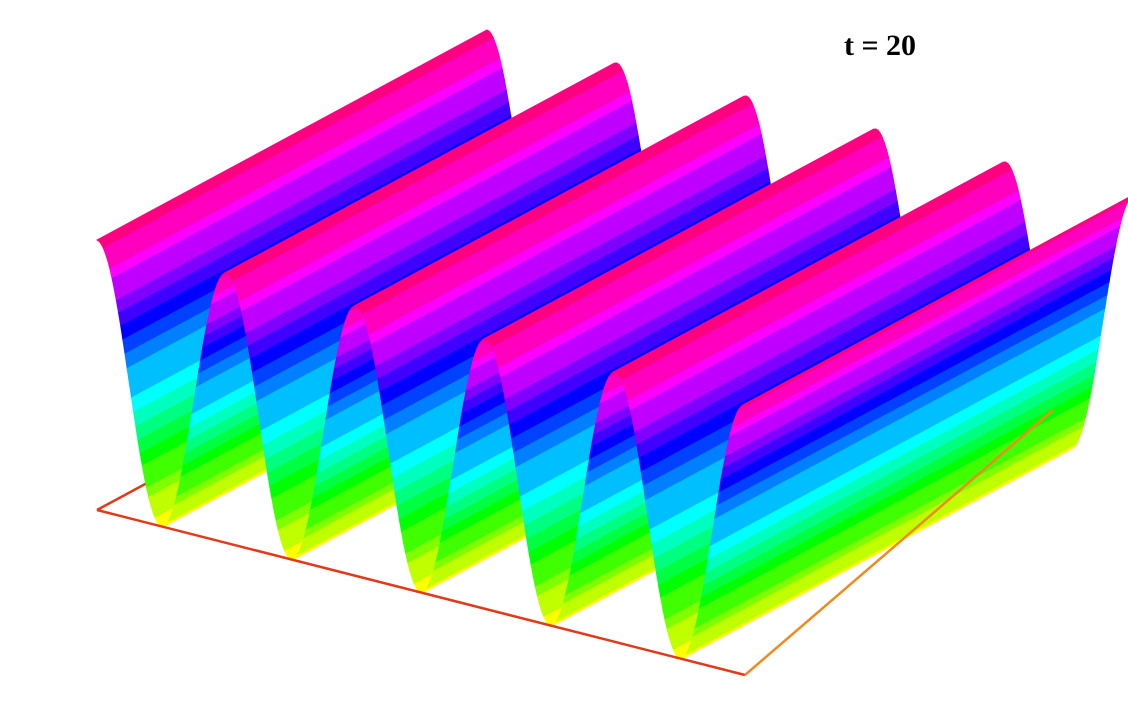 The height and width of the screenshot is (728, 1128). Describe the element at coordinates (421, 592) in the screenshot. I see `base-front-edge` at that location.